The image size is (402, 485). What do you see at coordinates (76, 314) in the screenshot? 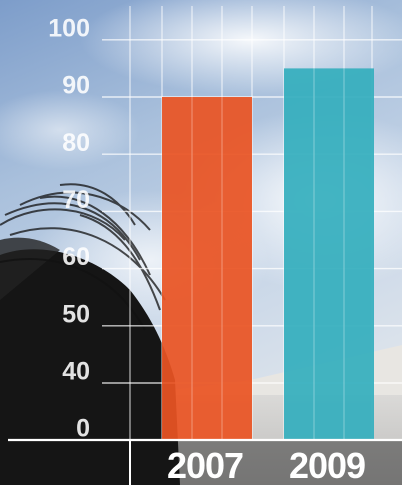
I see `y-tick-label-50: 50` at bounding box center [76, 314].